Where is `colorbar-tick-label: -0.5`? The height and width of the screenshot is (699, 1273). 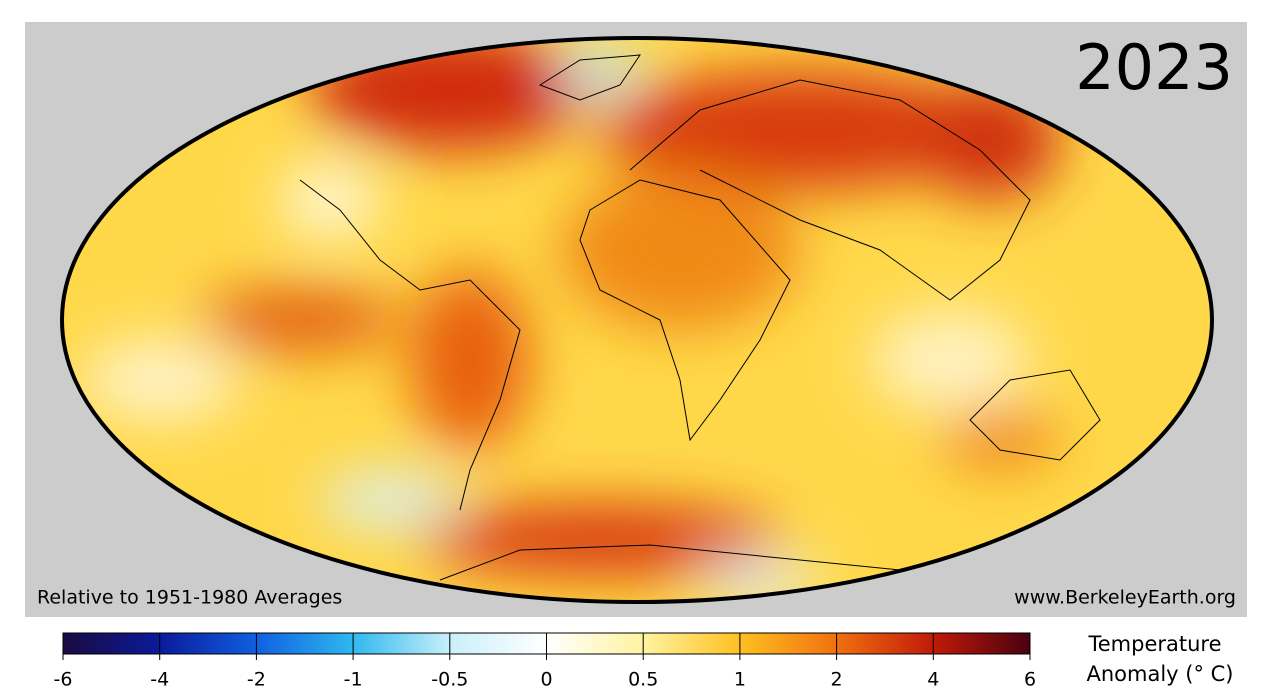 colorbar-tick-label: -0.5 is located at coordinates (449, 680).